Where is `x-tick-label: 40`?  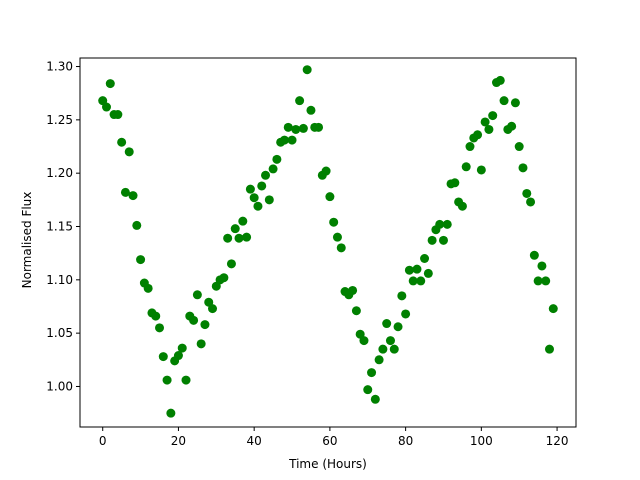 x-tick-label: 40 is located at coordinates (254, 441).